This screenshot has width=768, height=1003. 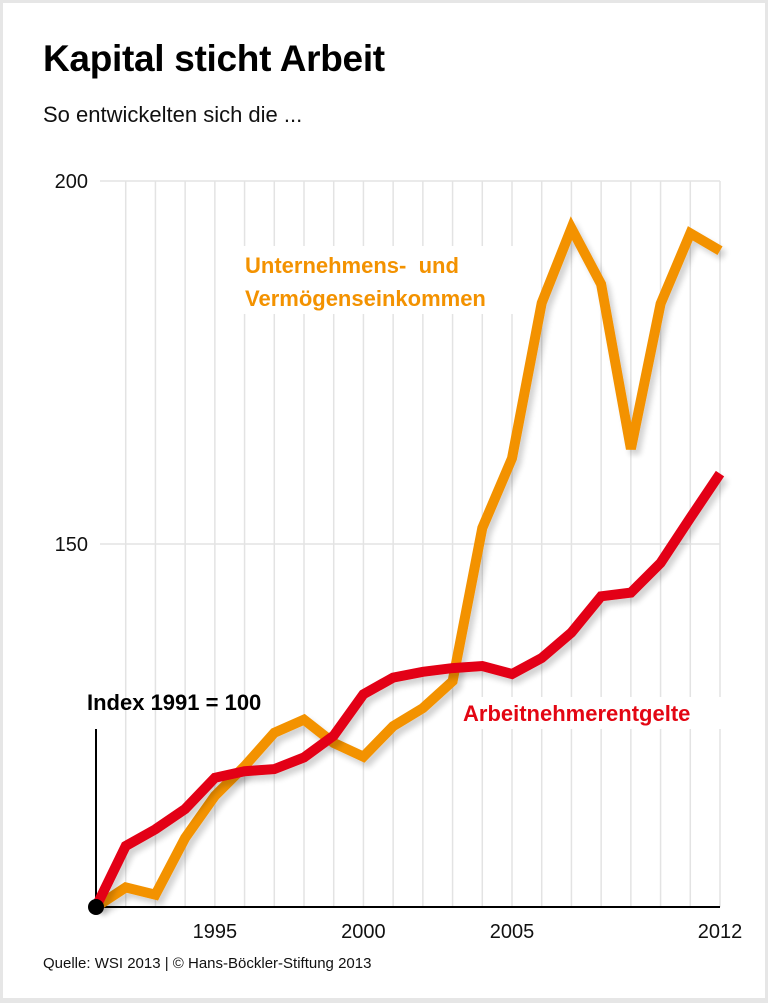 What do you see at coordinates (71, 545) in the screenshot?
I see `y-tick-label: 150` at bounding box center [71, 545].